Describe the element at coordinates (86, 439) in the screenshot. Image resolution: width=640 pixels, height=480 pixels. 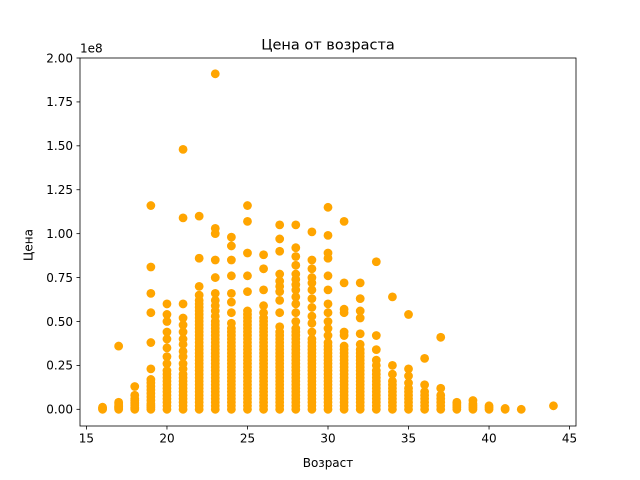
I see `x-tick-label: 15` at that location.